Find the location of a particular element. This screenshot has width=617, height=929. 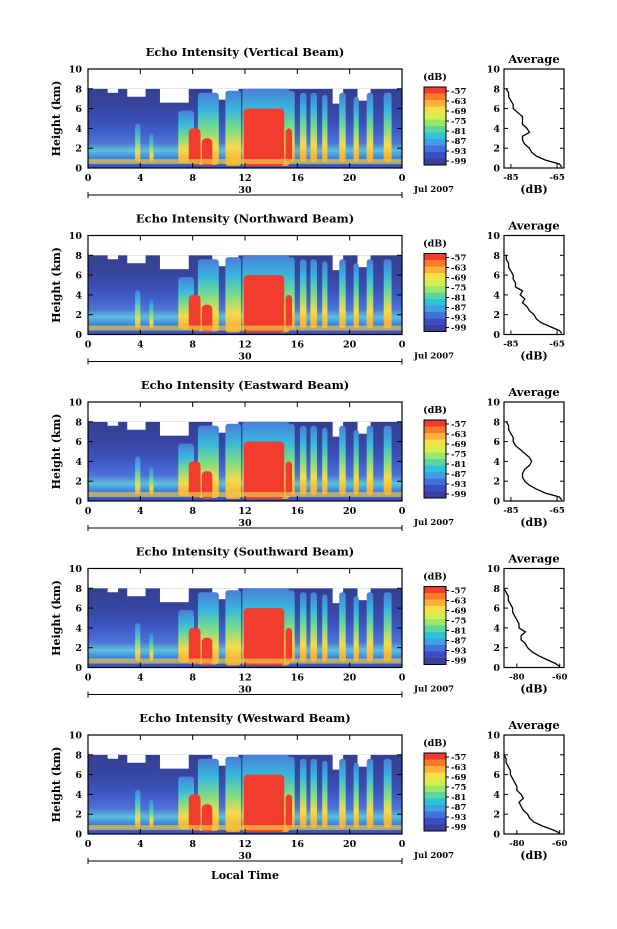

y-tick-label: 10 is located at coordinates (76, 403).